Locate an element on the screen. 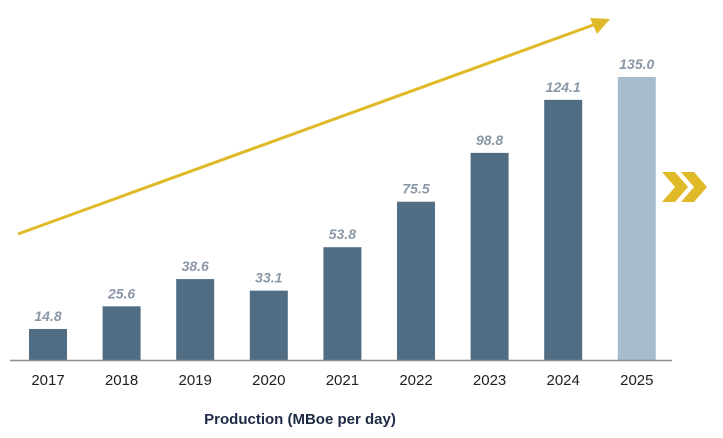 This screenshot has height=438, width=723. data-label-2023: 98.8 is located at coordinates (489, 140).